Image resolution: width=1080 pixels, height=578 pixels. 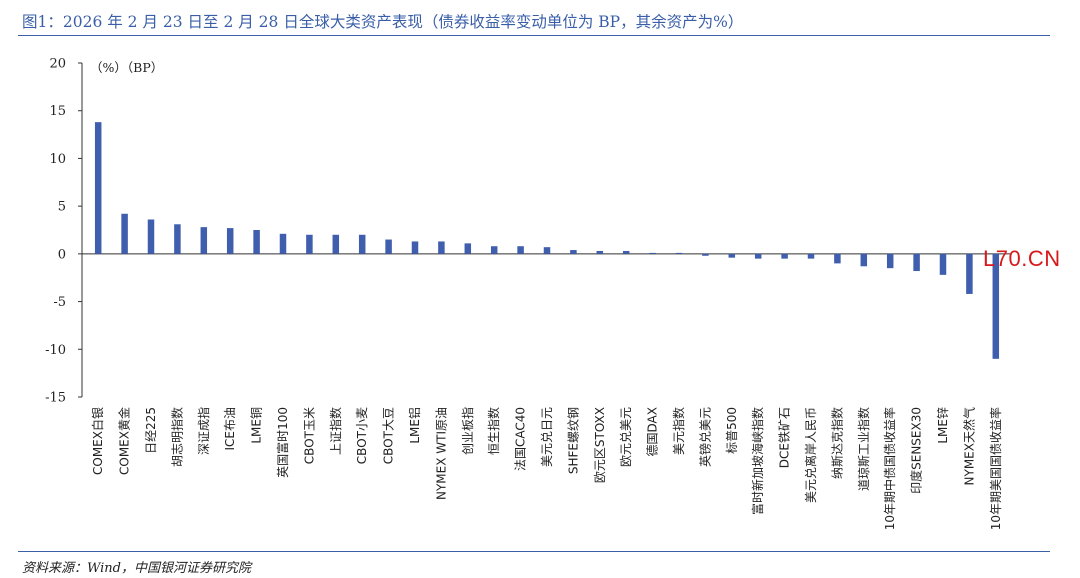 I want to click on x-category-label: NYMEX WTI原油, so click(x=441, y=453).